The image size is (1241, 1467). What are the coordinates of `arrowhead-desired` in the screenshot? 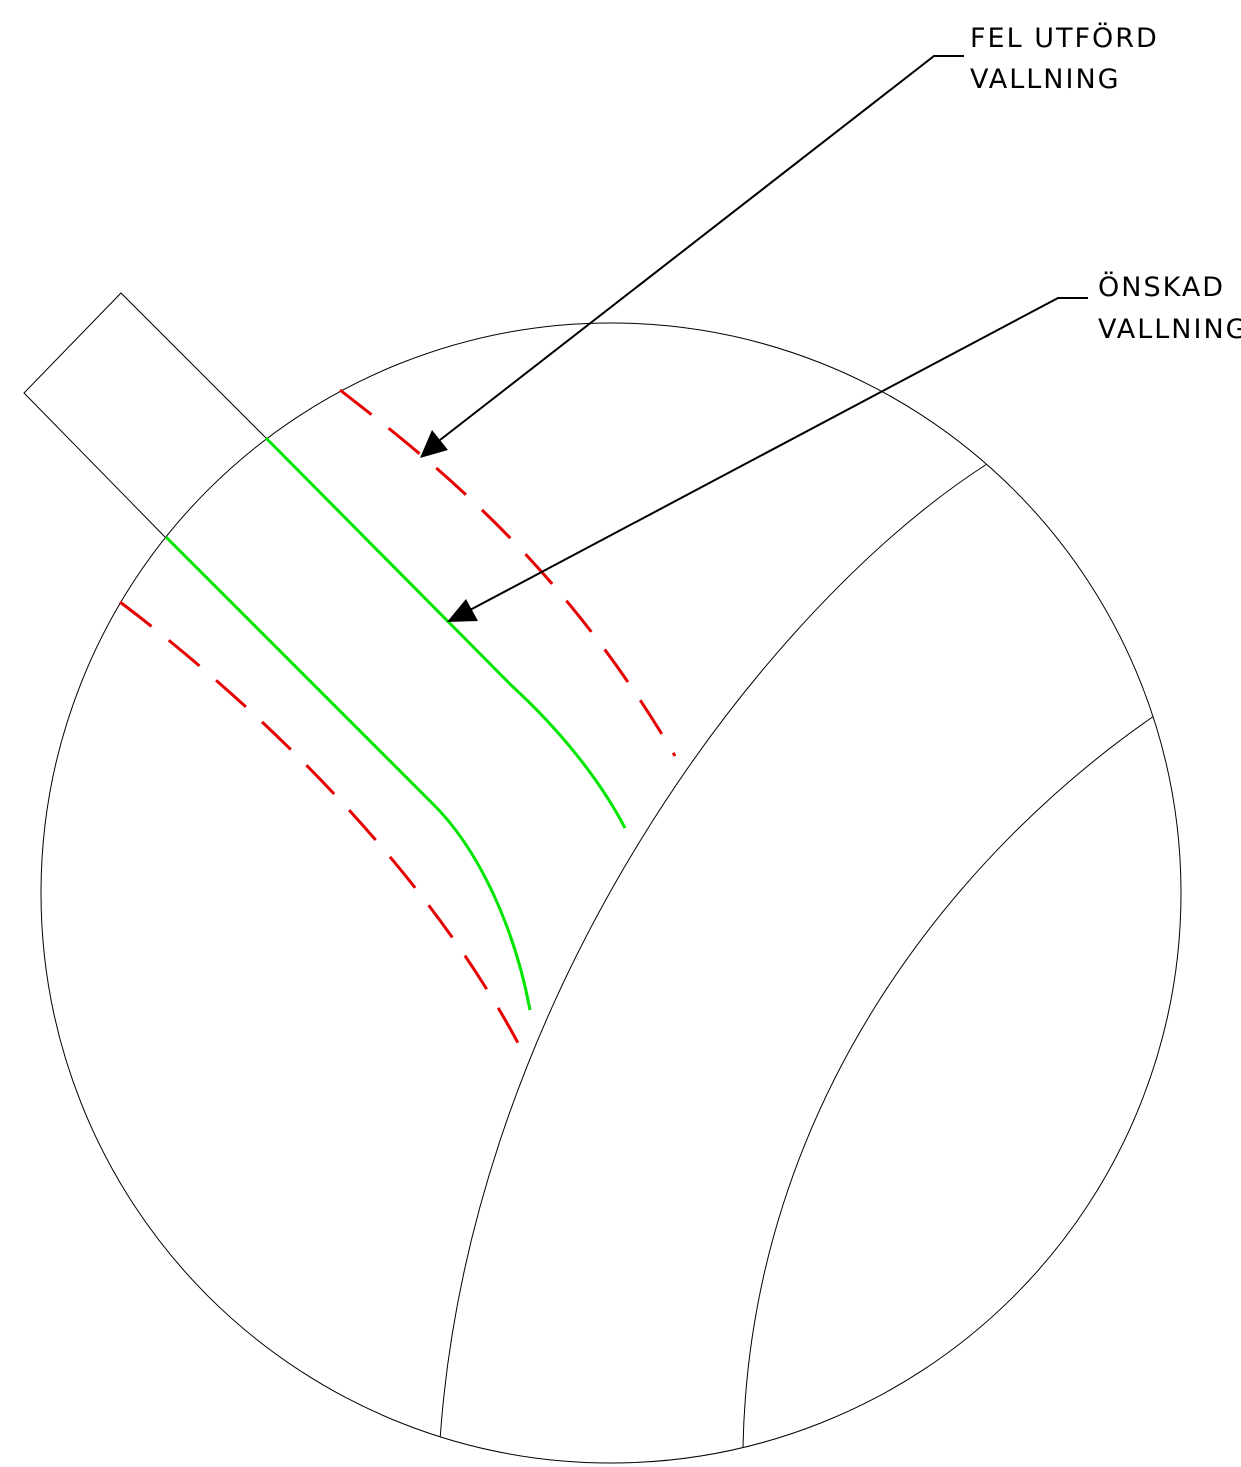 It's located at (462, 610).